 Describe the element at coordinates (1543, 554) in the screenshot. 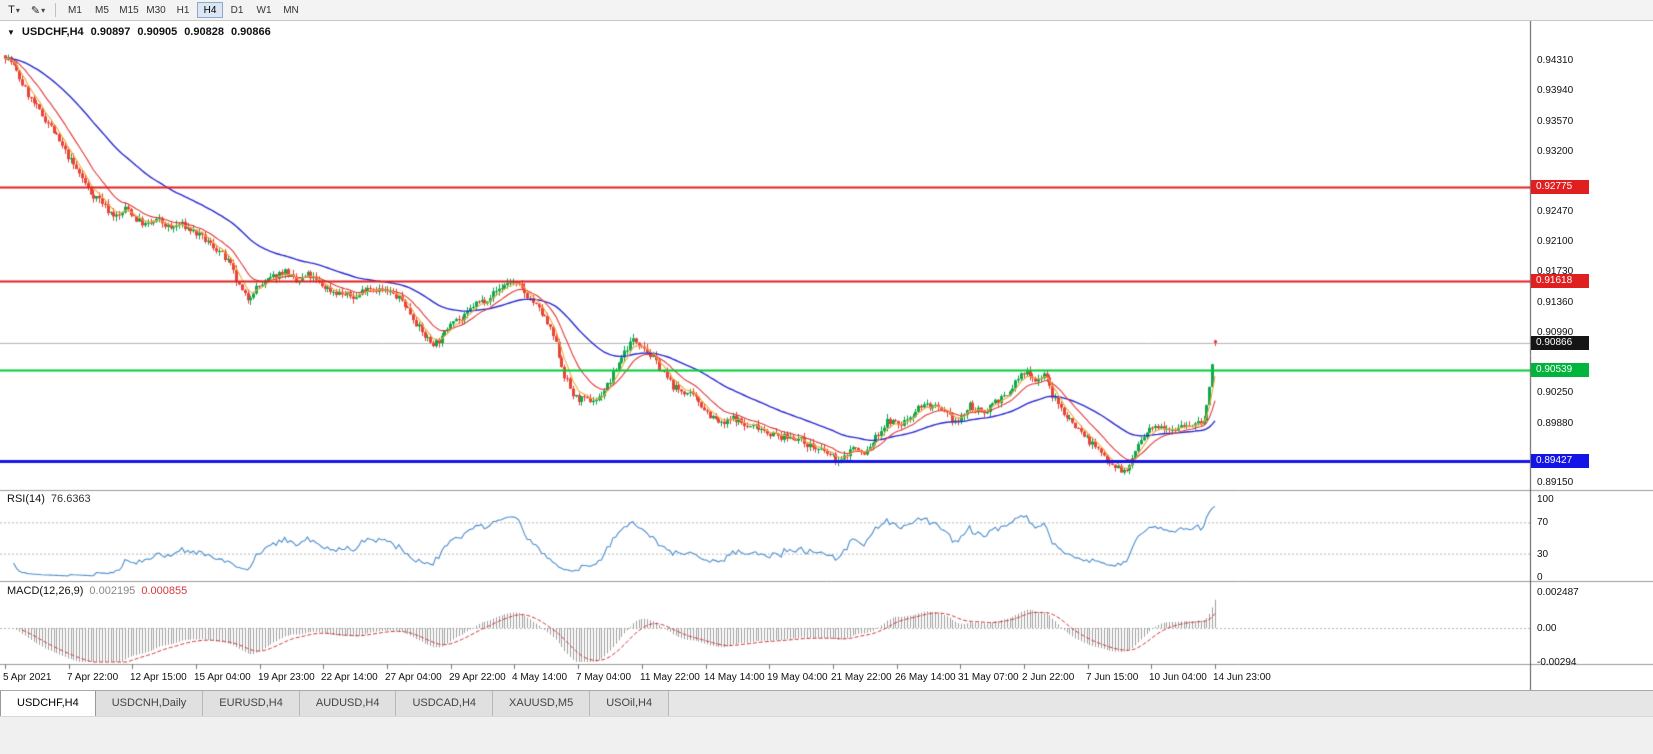

I see `rsi-axis-tick: 30` at that location.